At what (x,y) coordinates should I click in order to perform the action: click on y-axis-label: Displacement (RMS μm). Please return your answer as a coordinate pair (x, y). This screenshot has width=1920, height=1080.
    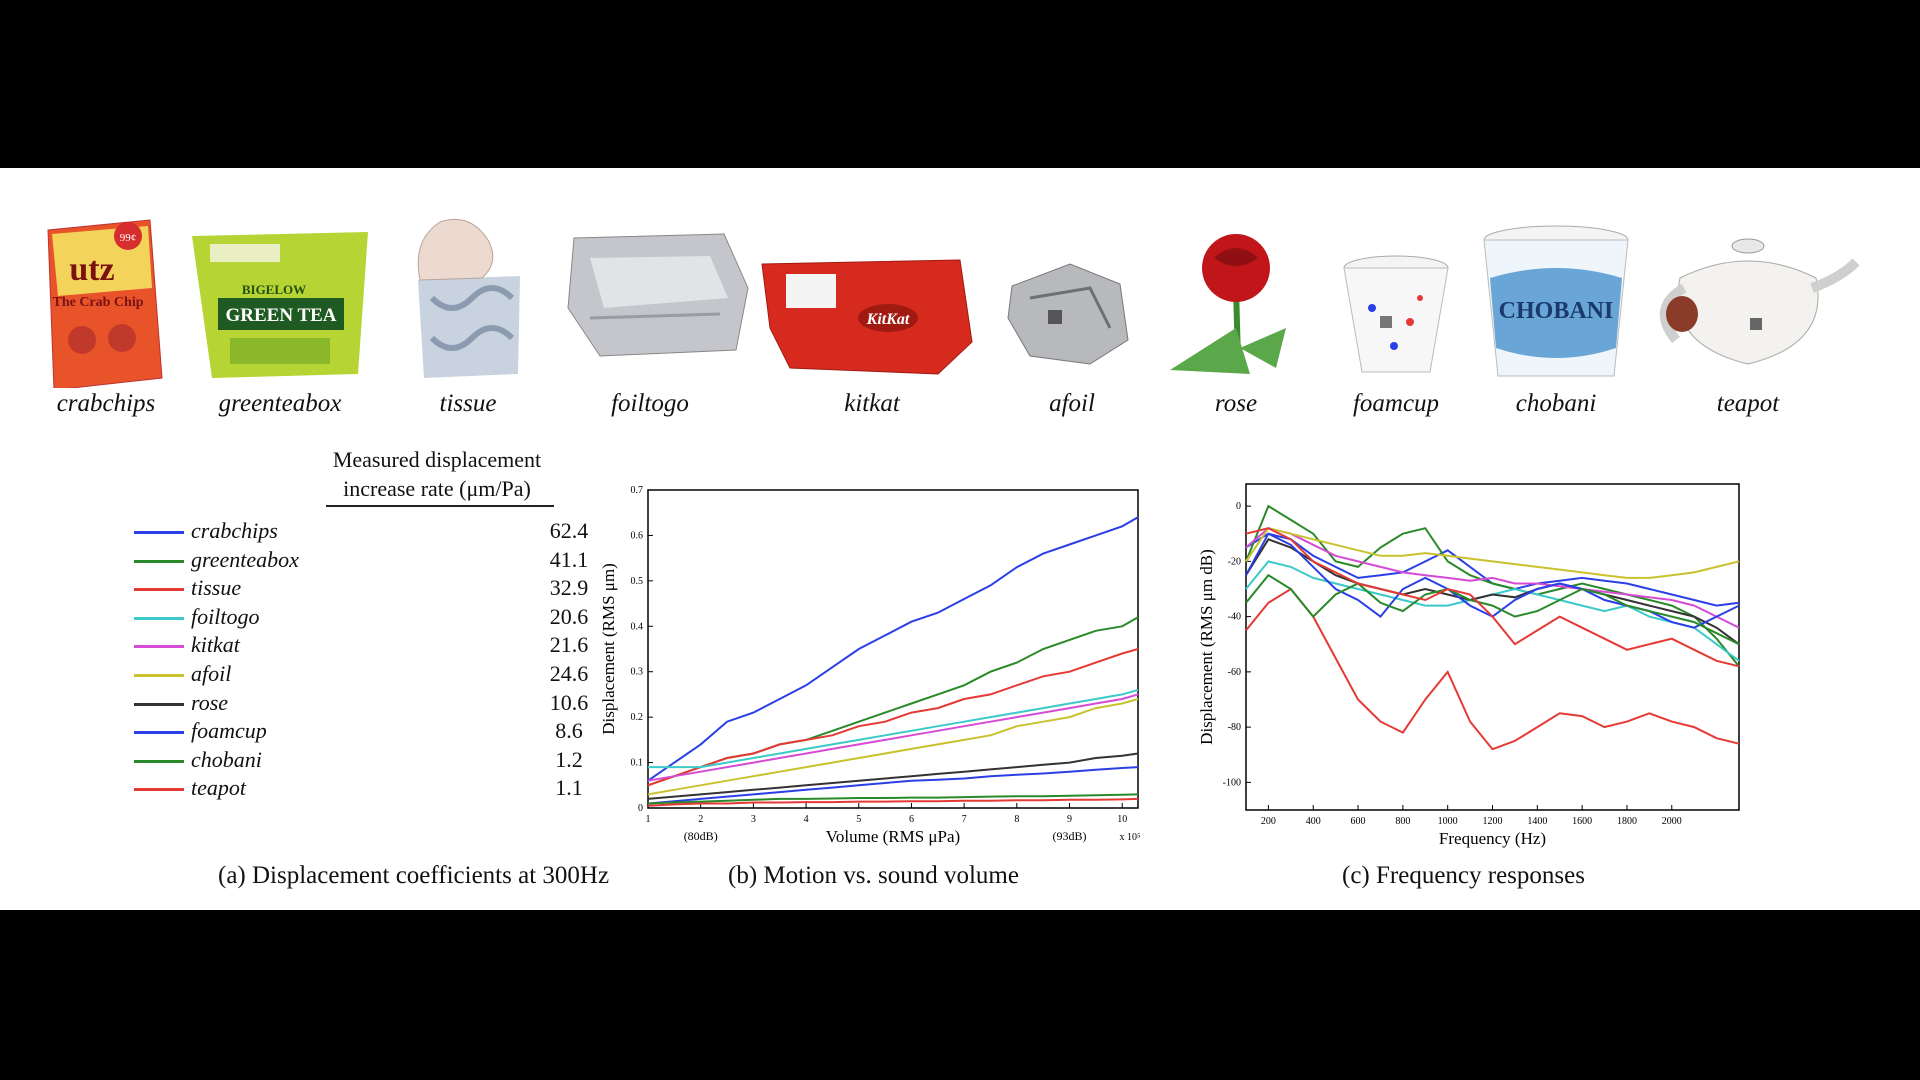
    Looking at the image, I should click on (608, 649).